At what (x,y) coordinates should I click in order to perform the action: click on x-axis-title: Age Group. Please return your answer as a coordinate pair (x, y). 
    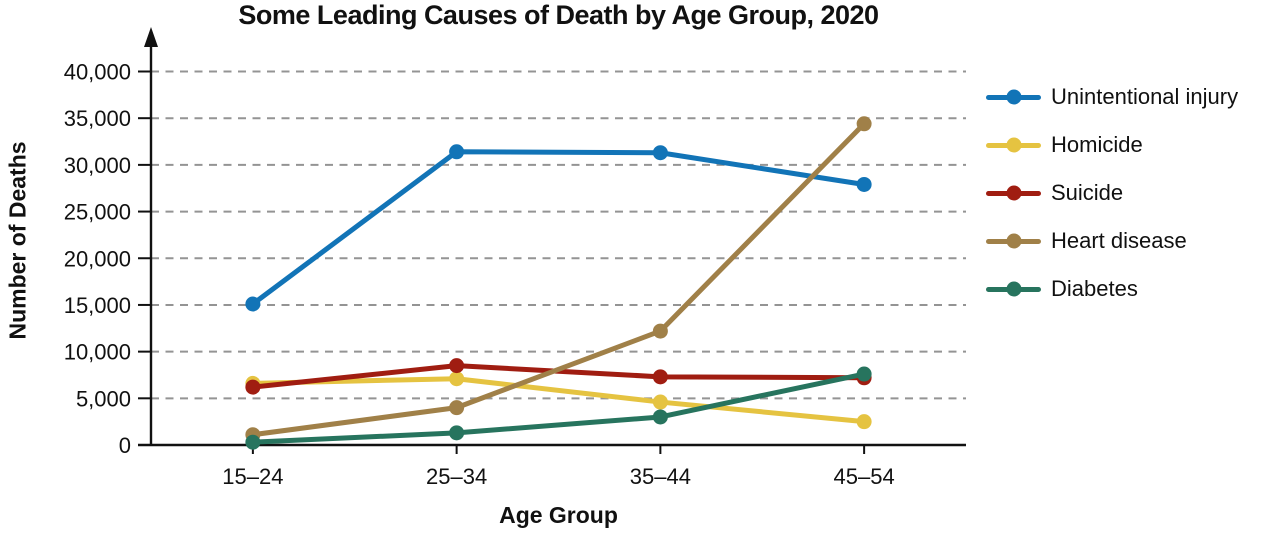
    Looking at the image, I should click on (558, 515).